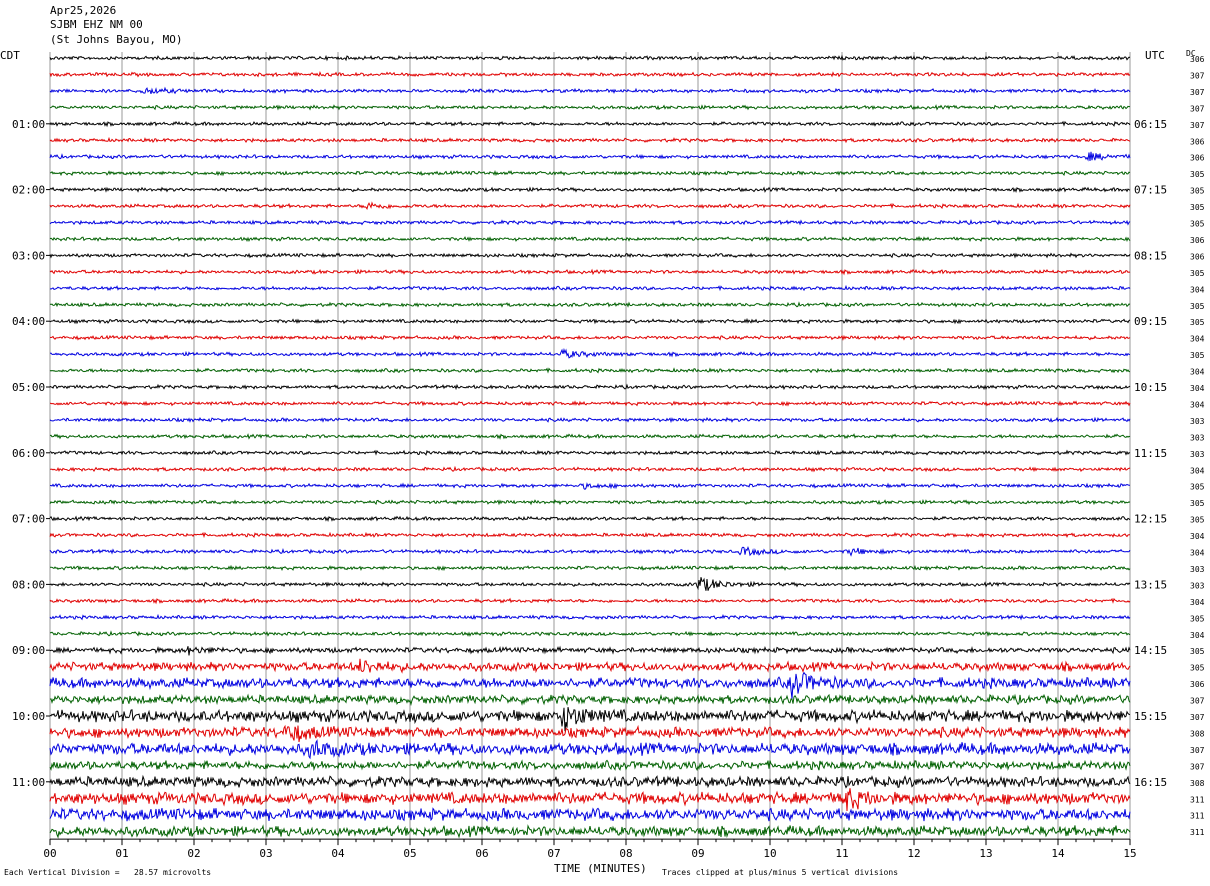 This screenshot has width=1210, height=886. What do you see at coordinates (10, 55) in the screenshot?
I see `left-timezone: CDT` at bounding box center [10, 55].